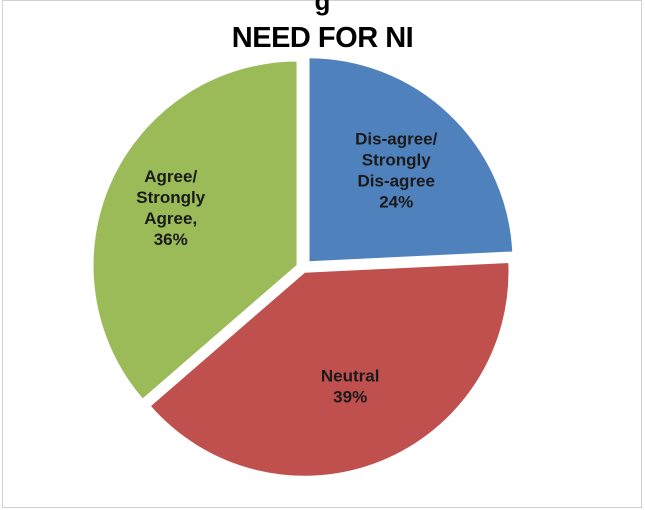 The image size is (645, 510). Describe the element at coordinates (350, 386) in the screenshot. I see `slice-label-1: Neutral 39%` at that location.